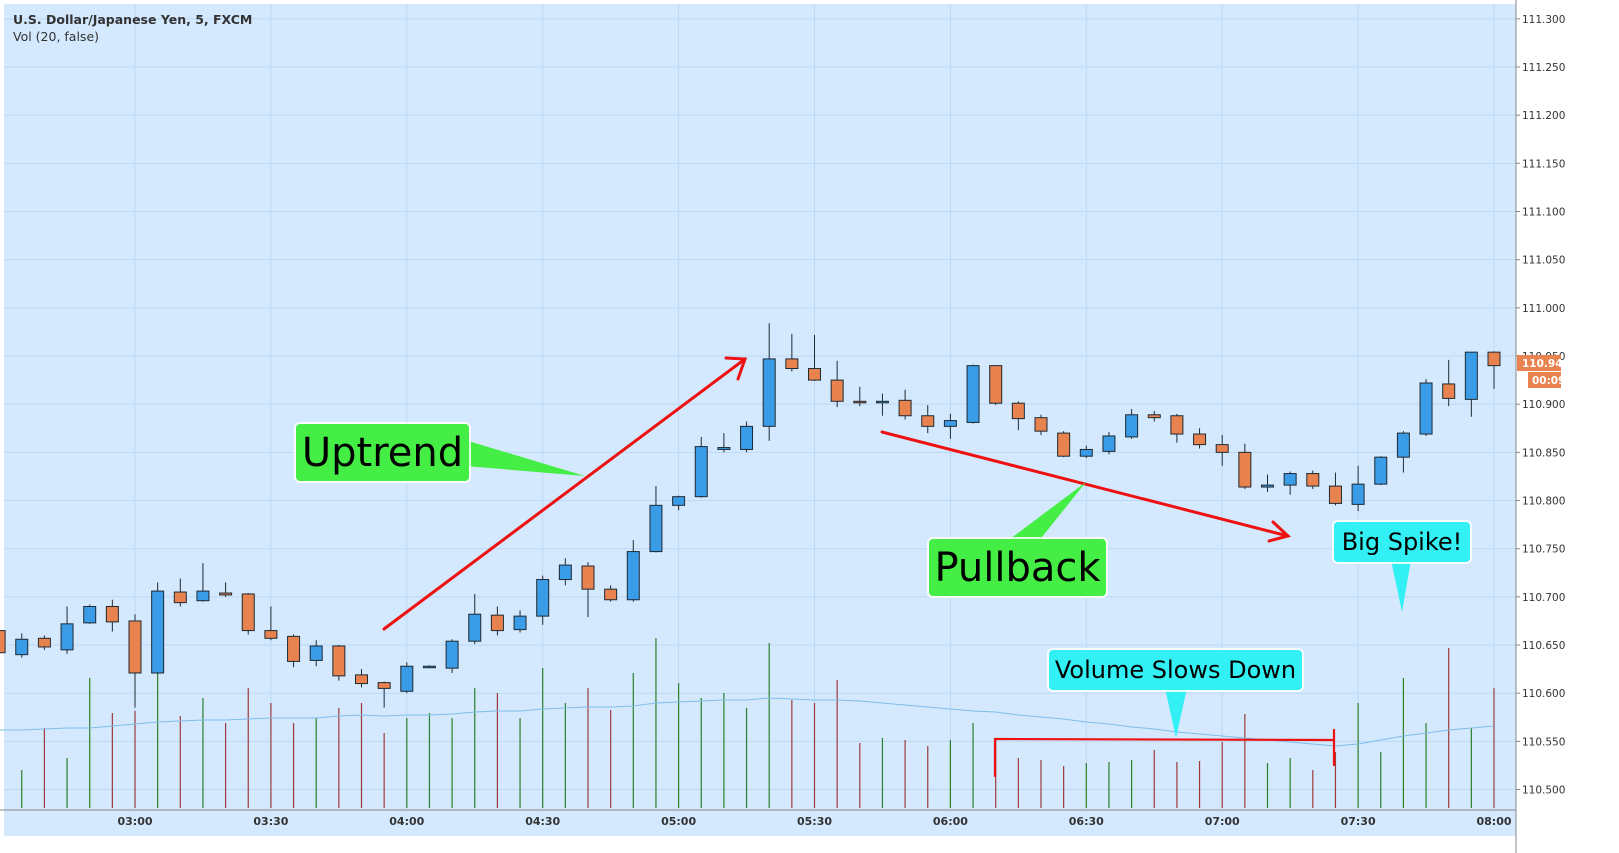 Image resolution: width=1619 pixels, height=853 pixels. Describe the element at coordinates (1543, 68) in the screenshot. I see `price-tick-label: 111.250` at that location.